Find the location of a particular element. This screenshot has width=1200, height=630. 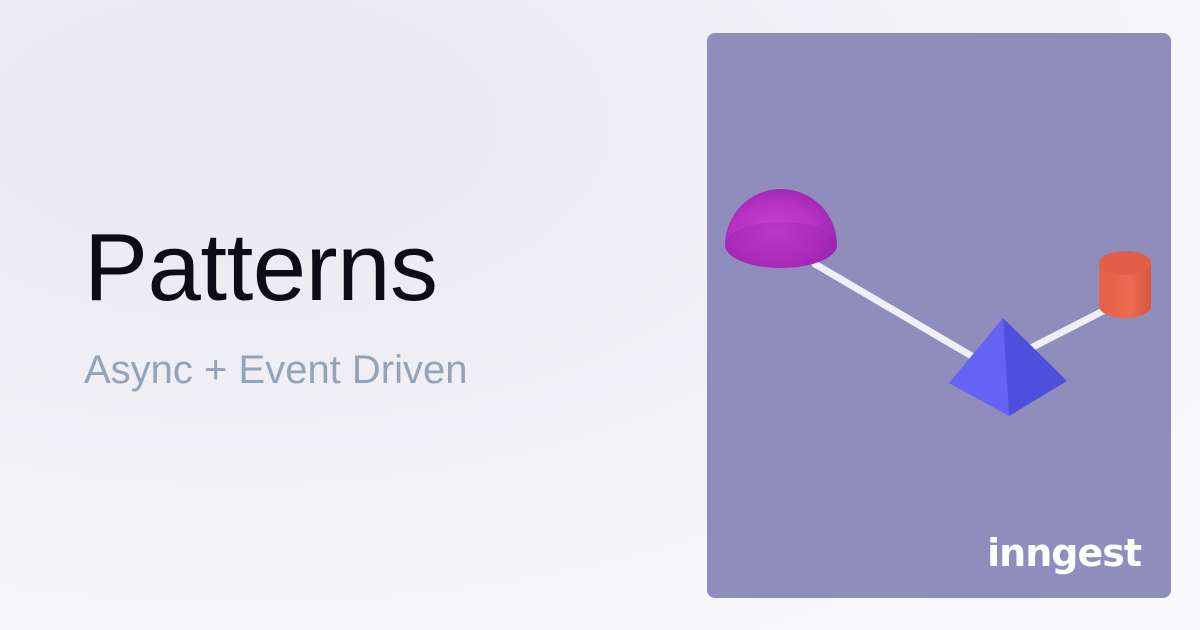

dome-shape is located at coordinates (781, 228).